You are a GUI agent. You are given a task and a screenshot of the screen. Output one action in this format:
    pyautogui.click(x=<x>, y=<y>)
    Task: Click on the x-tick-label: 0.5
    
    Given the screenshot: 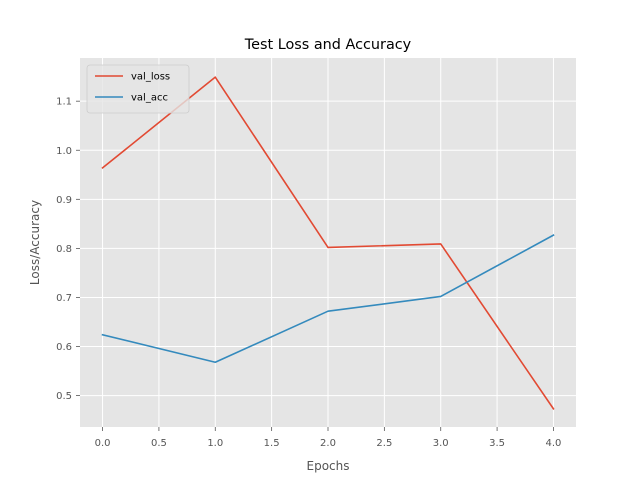 What is the action you would take?
    pyautogui.click(x=159, y=443)
    